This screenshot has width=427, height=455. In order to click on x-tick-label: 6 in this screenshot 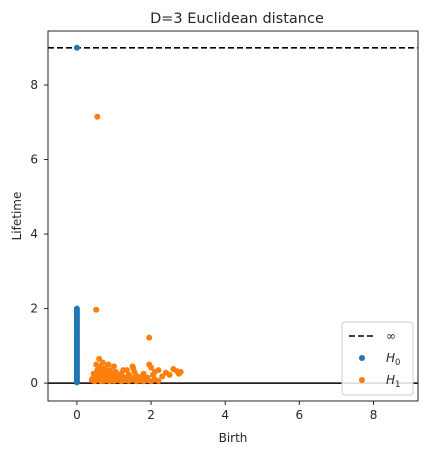, I will do `click(300, 415)`.